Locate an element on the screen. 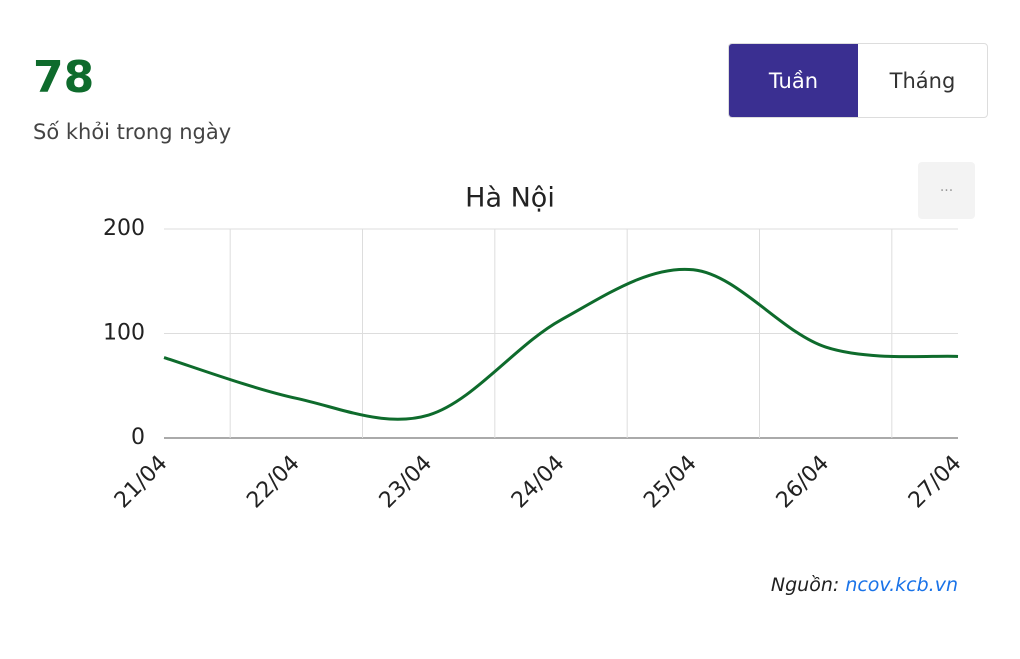 The height and width of the screenshot is (659, 1020). x-tick-label: 27/04 is located at coordinates (935, 482).